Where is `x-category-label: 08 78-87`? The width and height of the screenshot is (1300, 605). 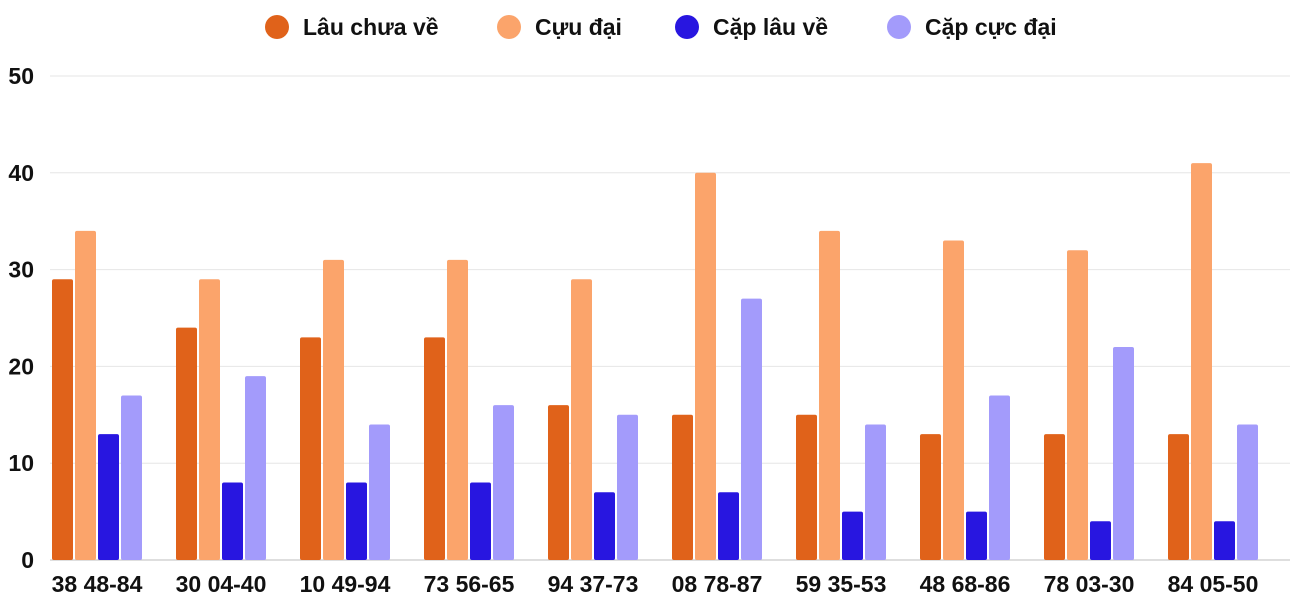 x-category-label: 08 78-87 is located at coordinates (717, 584).